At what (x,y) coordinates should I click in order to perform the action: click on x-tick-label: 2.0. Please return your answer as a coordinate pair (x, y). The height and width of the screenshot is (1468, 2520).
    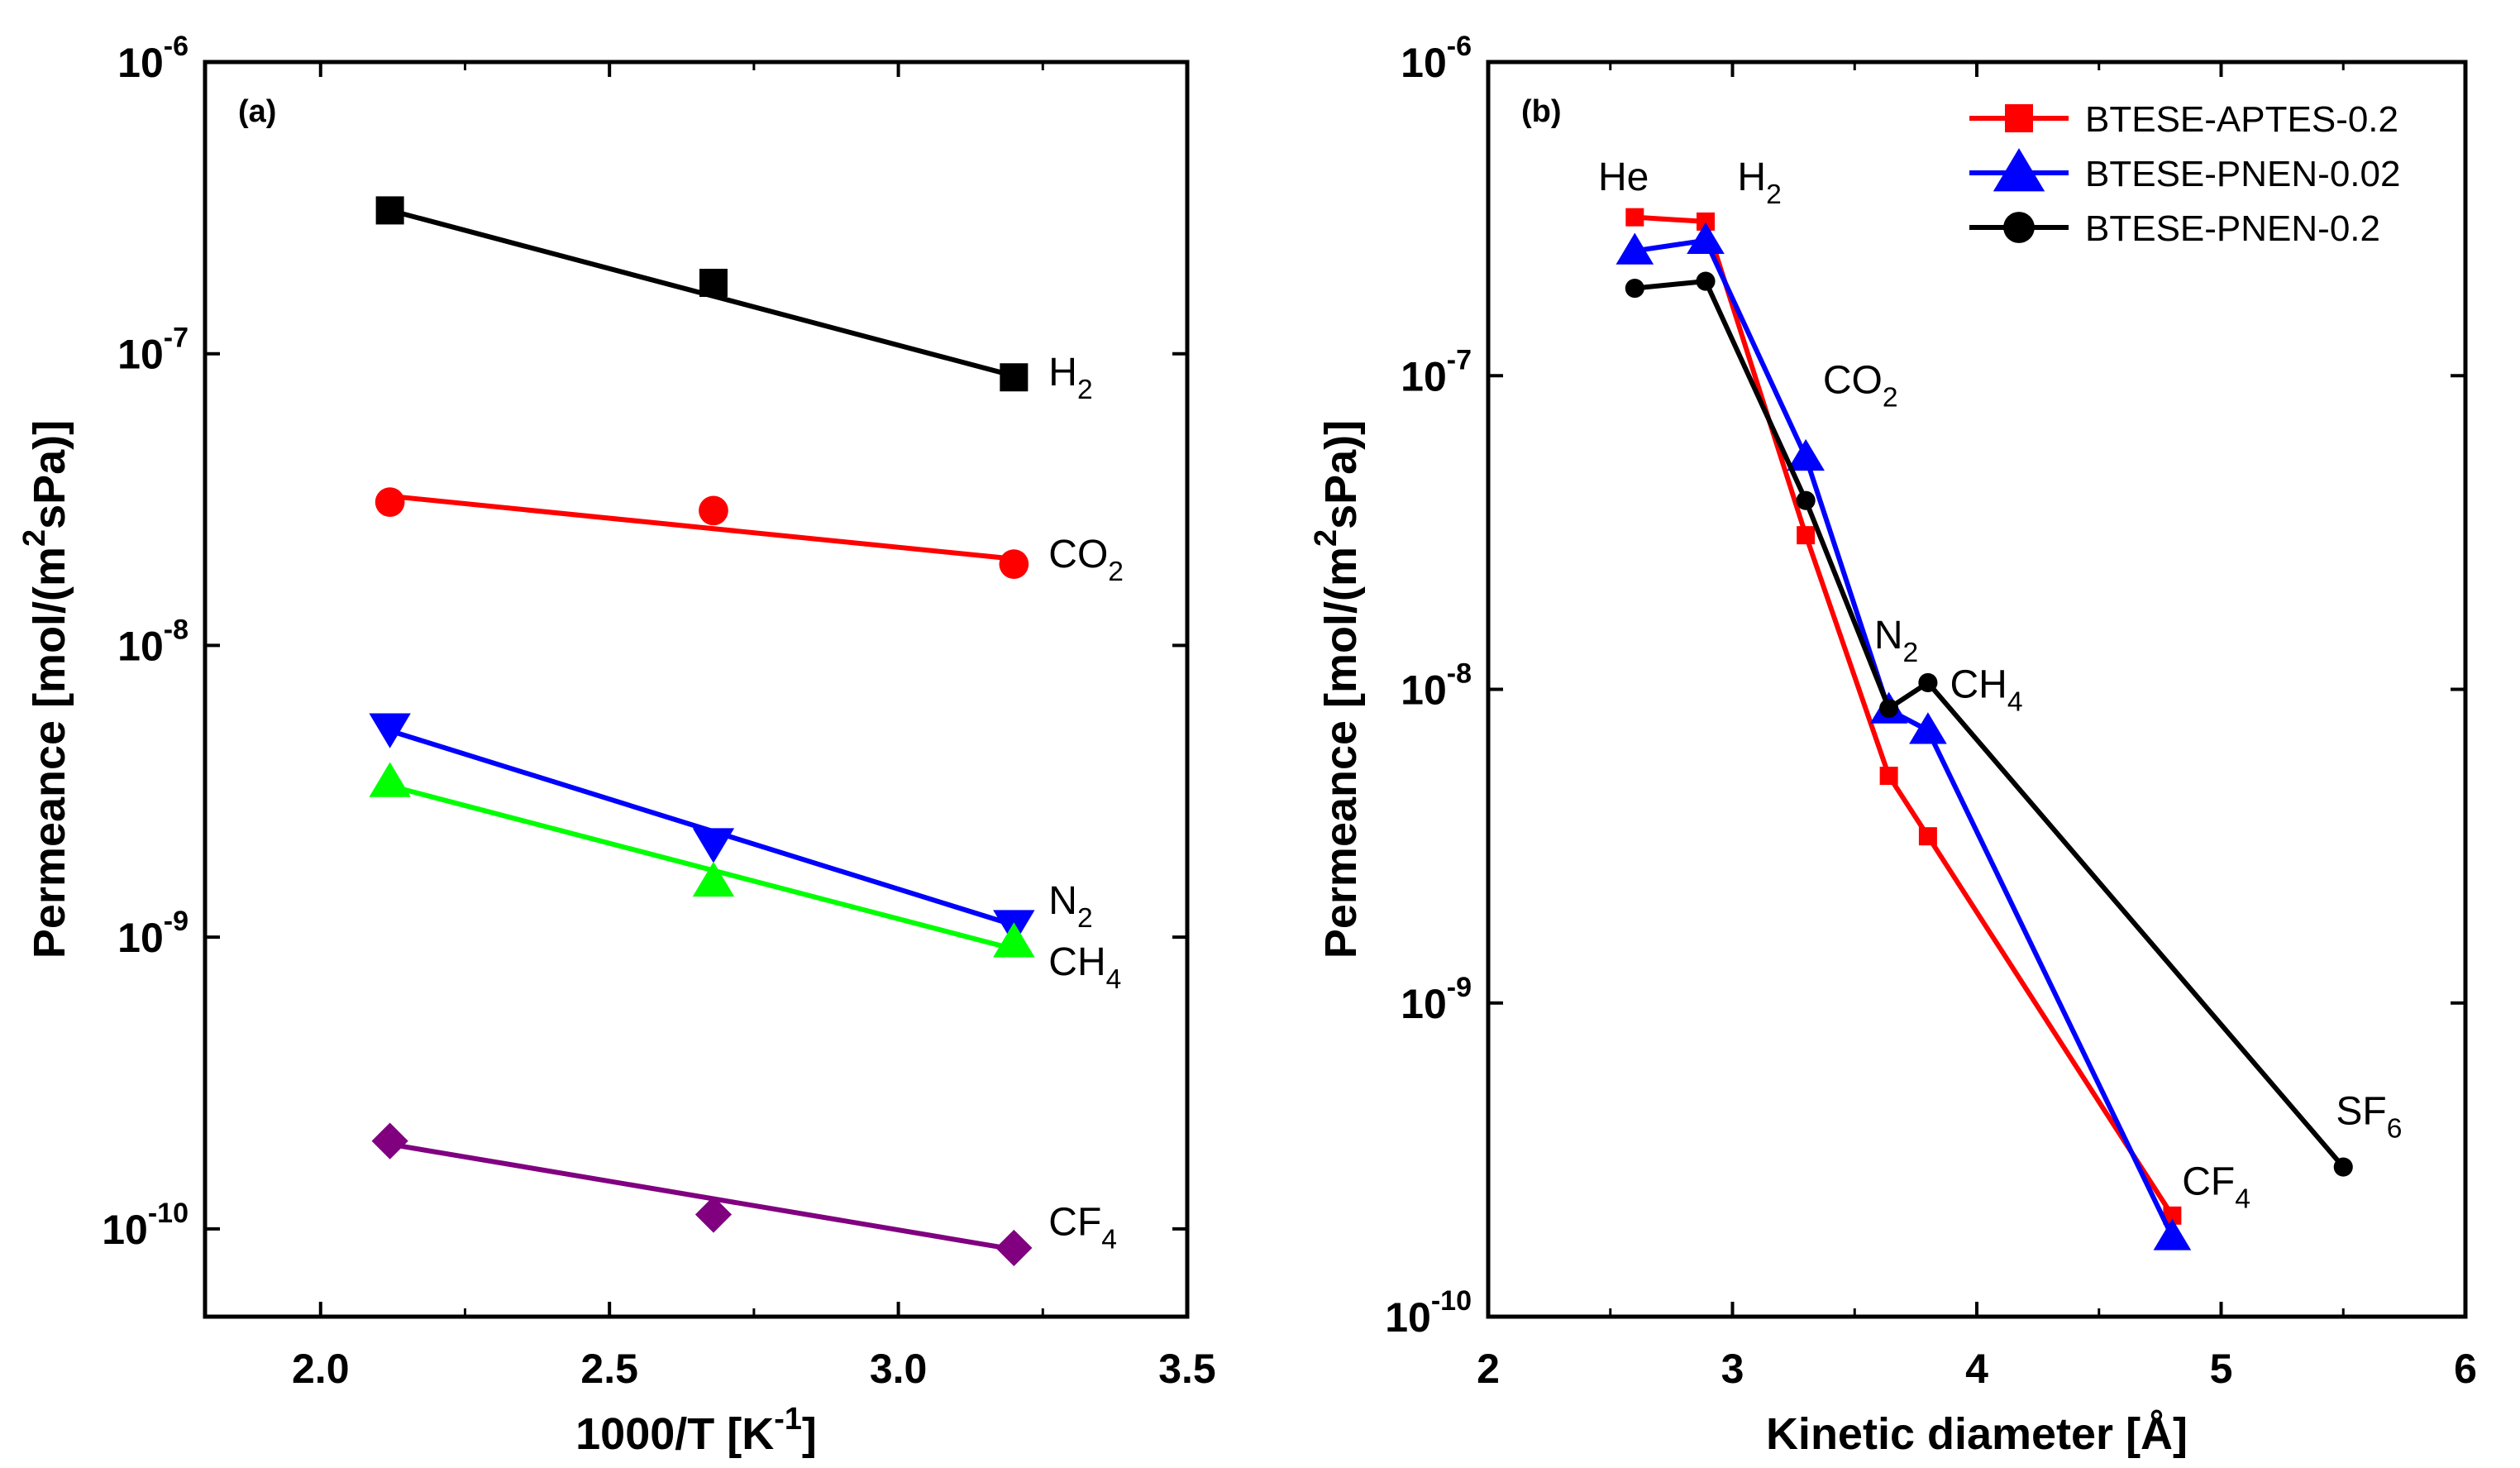
    Looking at the image, I should click on (321, 1369).